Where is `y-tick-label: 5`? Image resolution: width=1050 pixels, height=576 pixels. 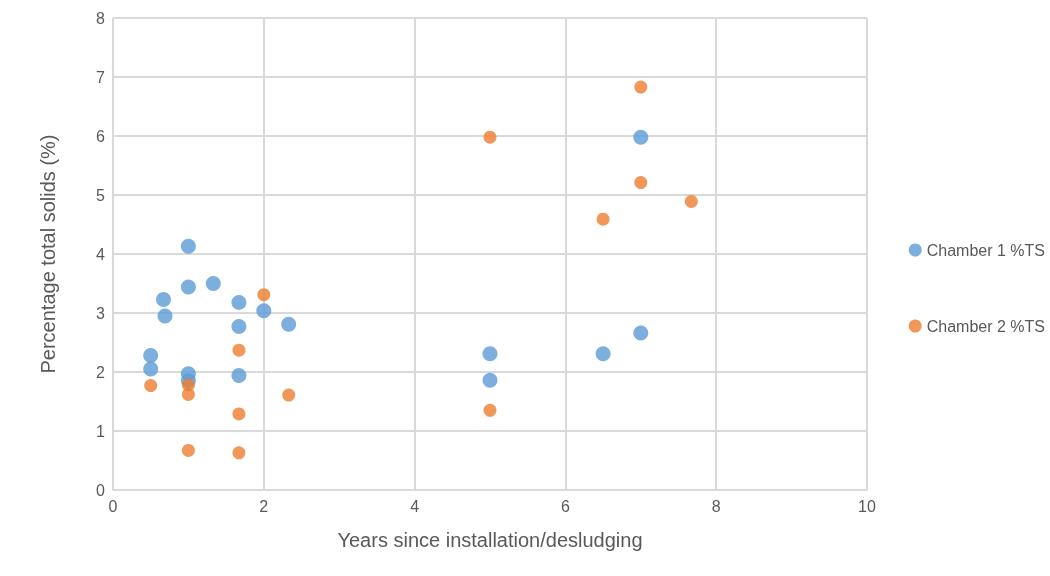
y-tick-label: 5 is located at coordinates (101, 195).